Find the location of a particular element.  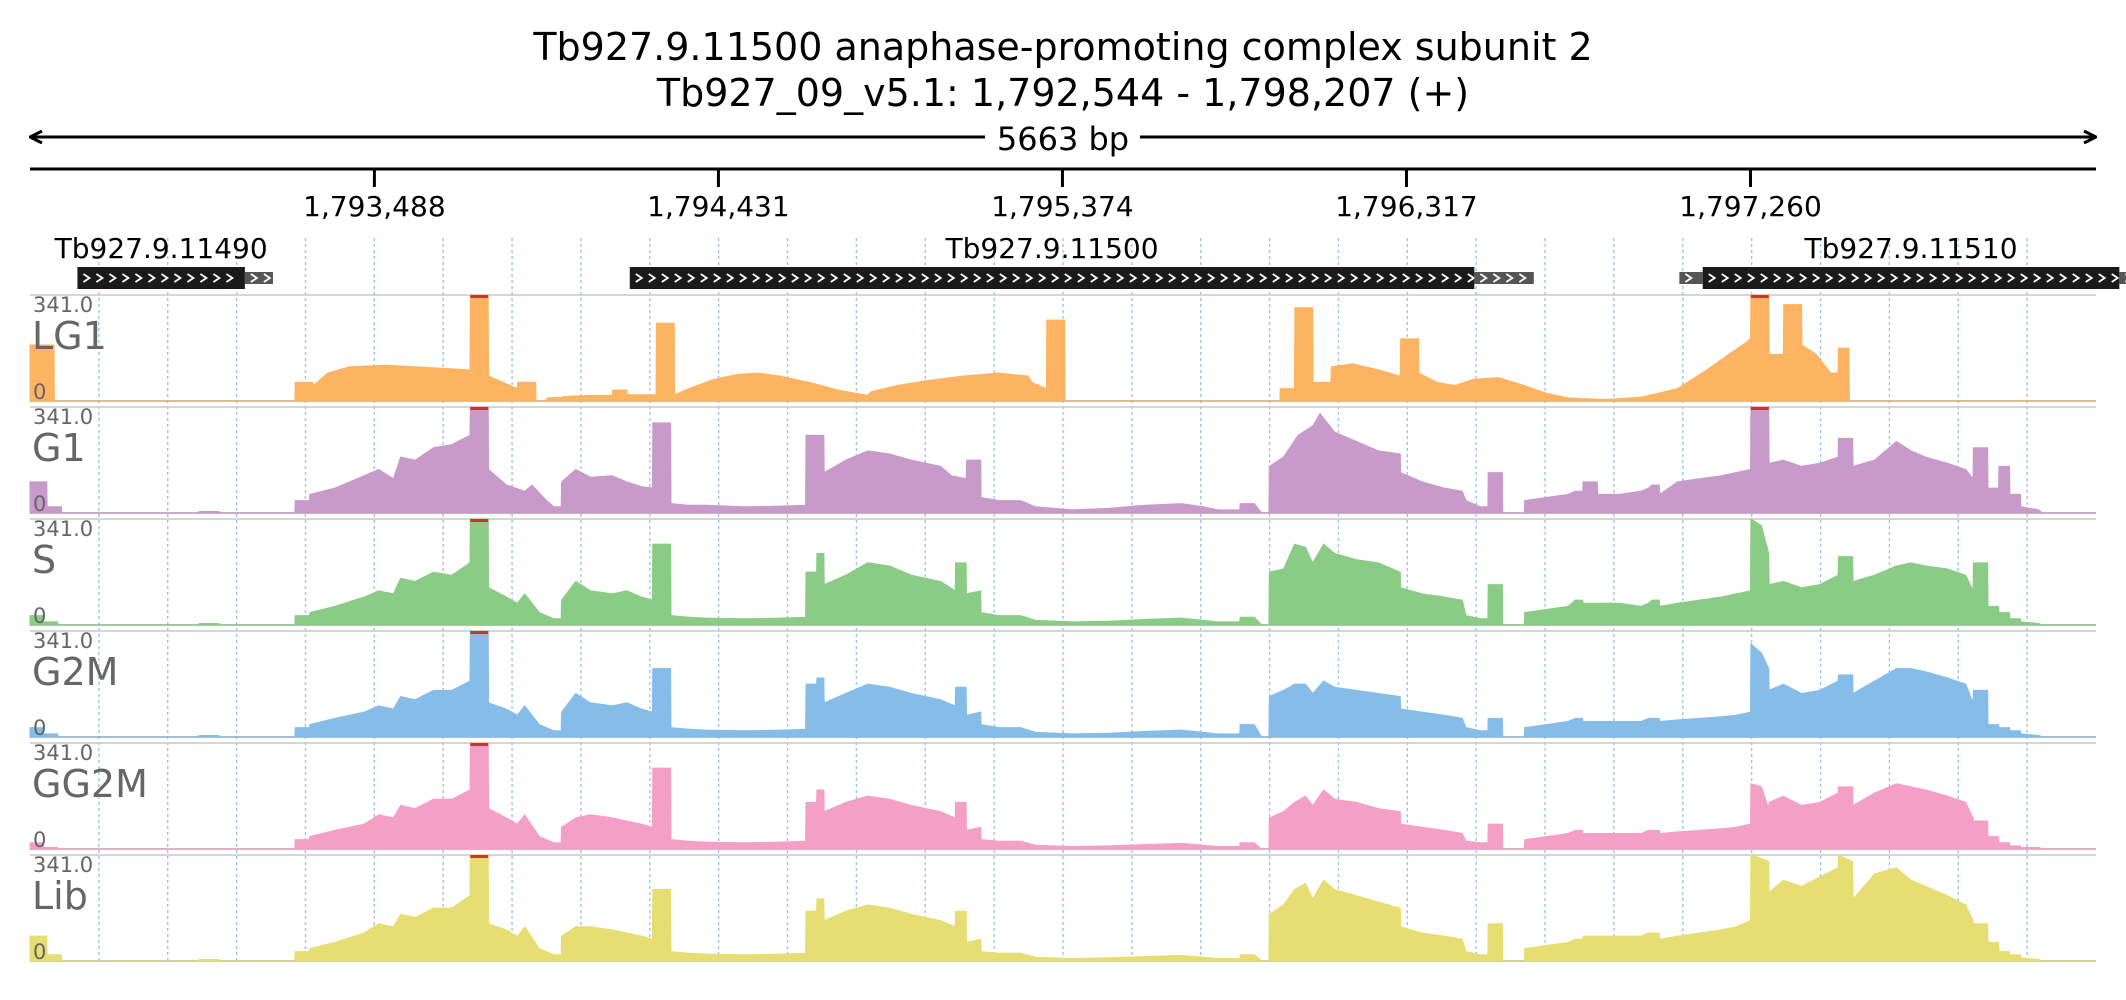

coverage-track: 341.0 0 G2M is located at coordinates (1062, 684).